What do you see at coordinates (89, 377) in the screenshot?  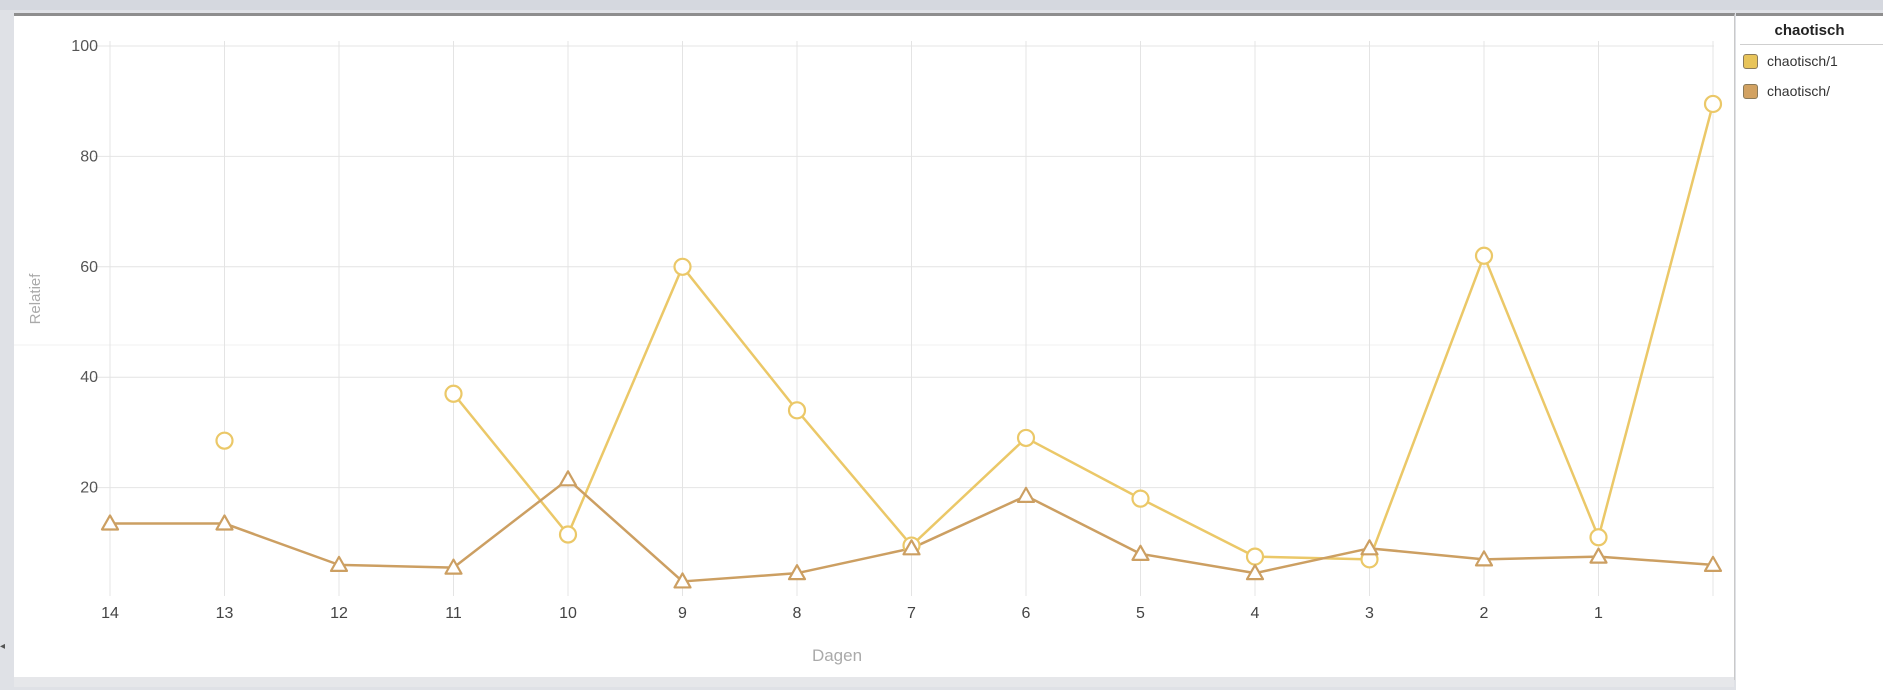 I see `y-tick-label: 40` at bounding box center [89, 377].